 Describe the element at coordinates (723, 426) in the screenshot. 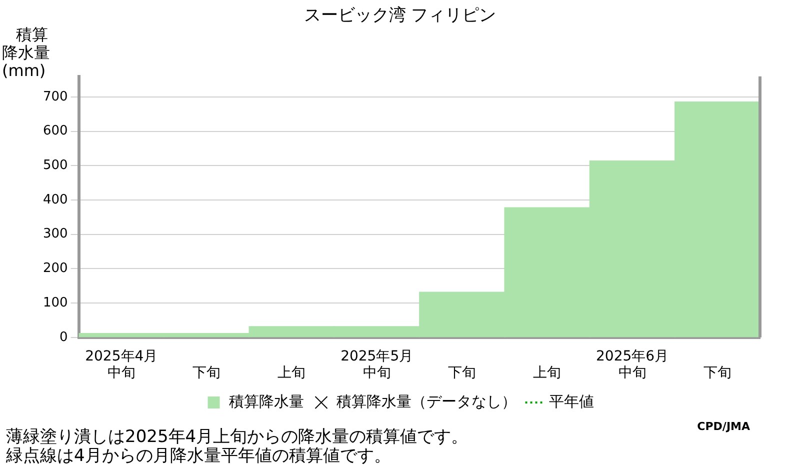

I see `text: CPD/JMA` at that location.